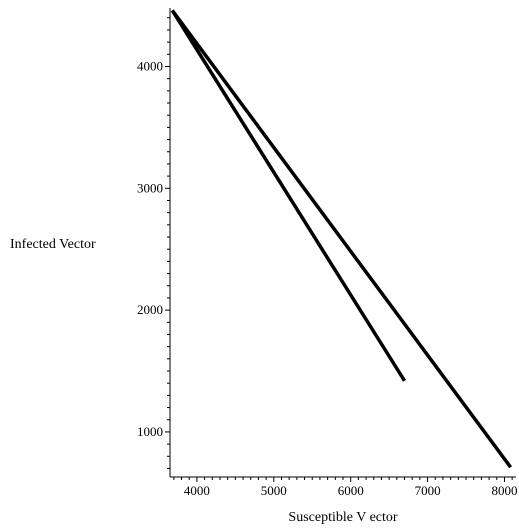  Describe the element at coordinates (150, 309) in the screenshot. I see `y-tick-label: 2000` at that location.